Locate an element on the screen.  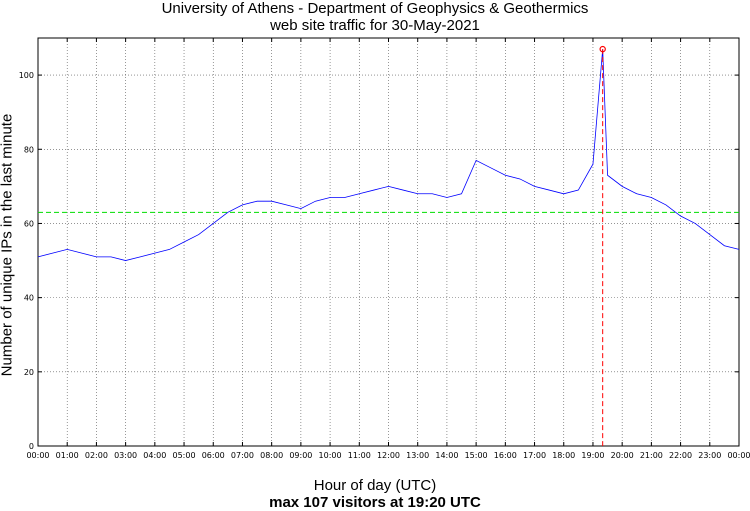
x-tick-label: 03:00 is located at coordinates (125, 455).